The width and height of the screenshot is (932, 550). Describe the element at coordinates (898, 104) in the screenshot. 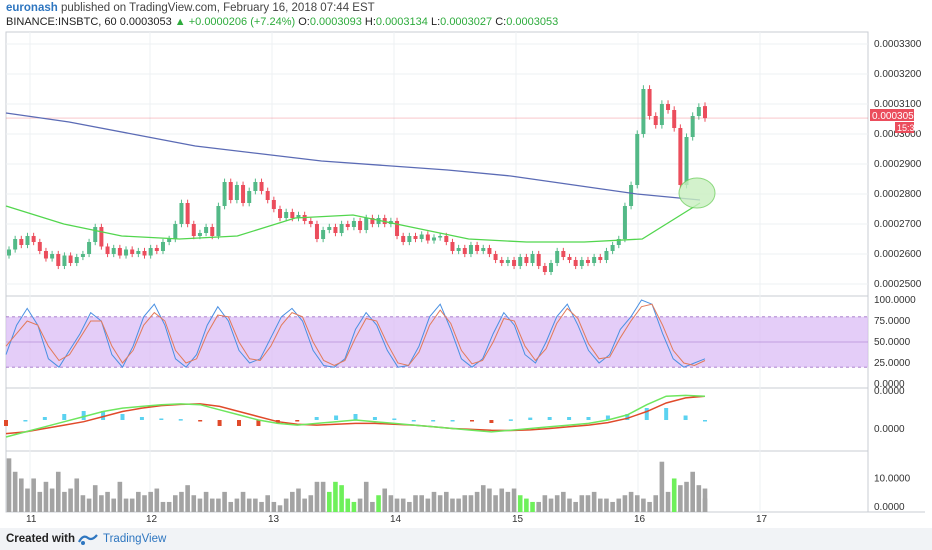

I see `y-tick-label: 0.0003100` at that location.